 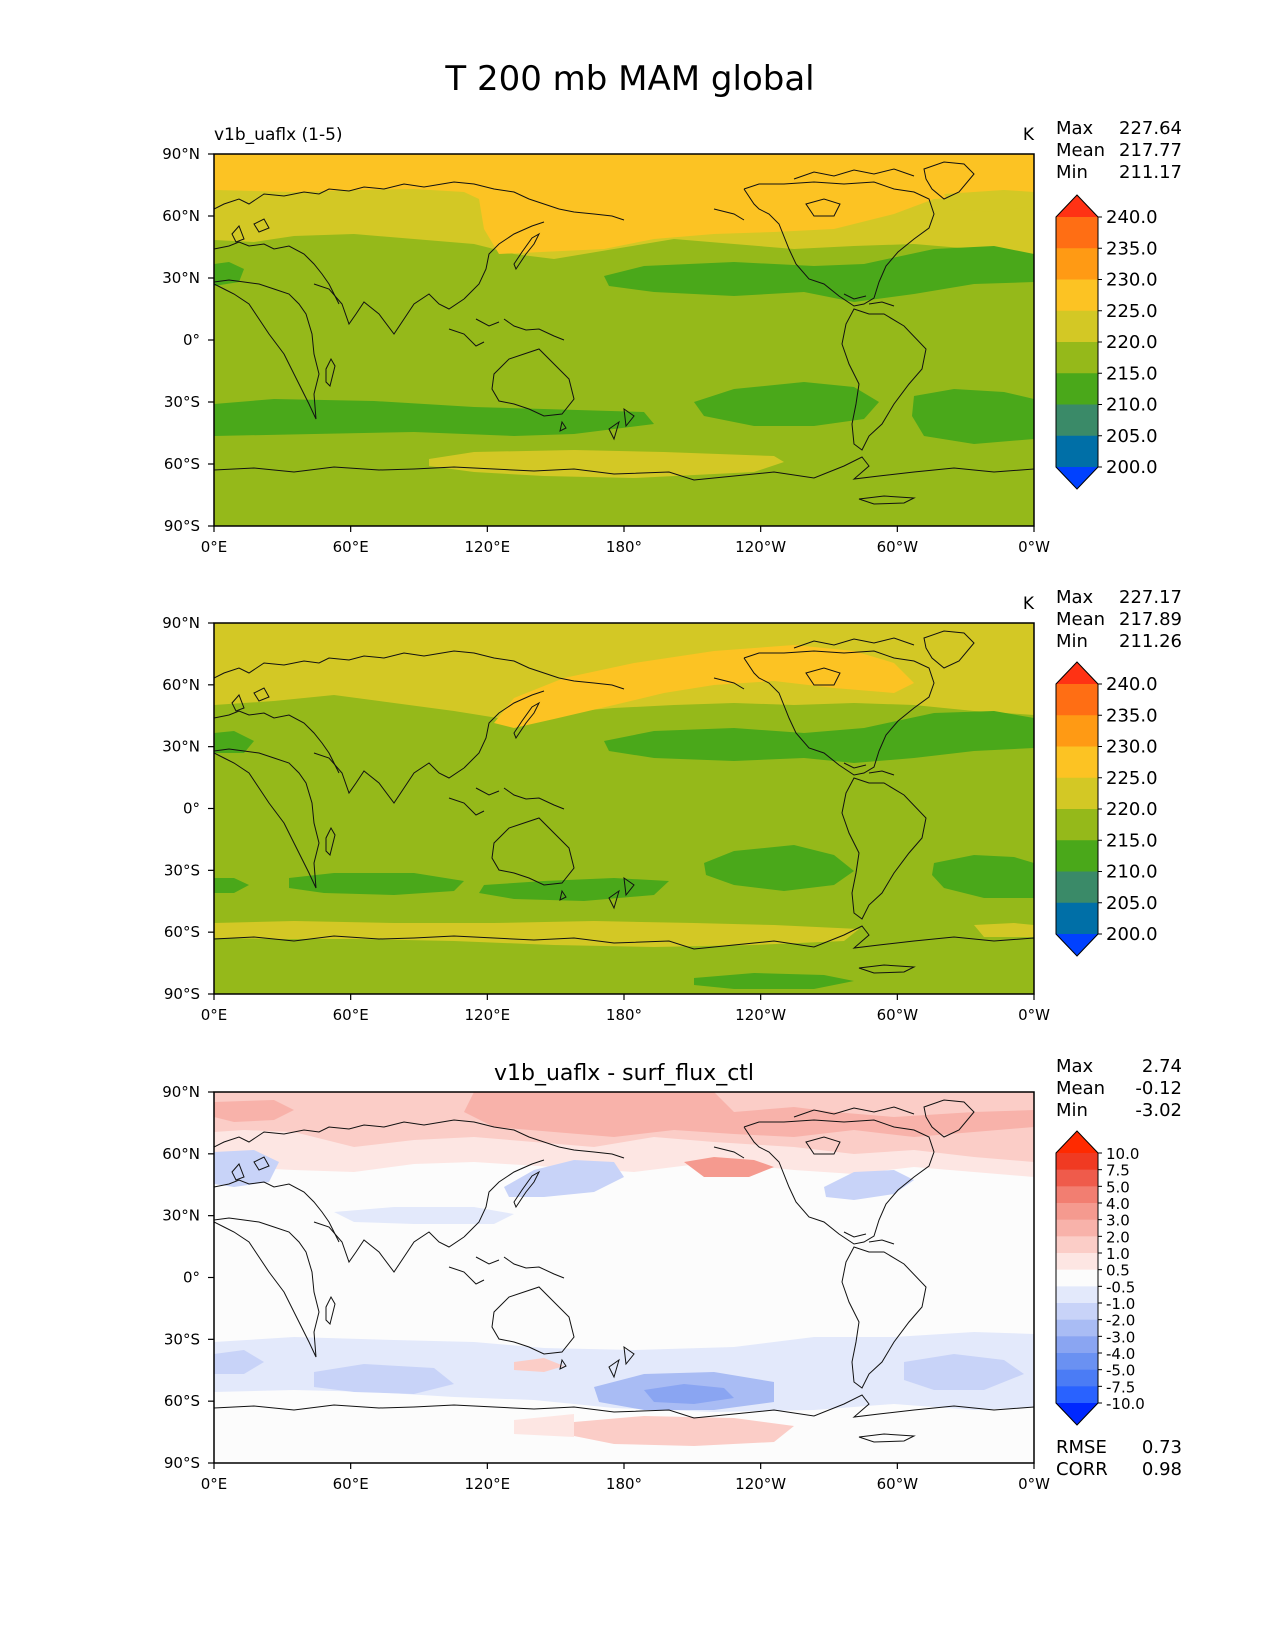 What do you see at coordinates (434, 417) in the screenshot?
I see `field-band-215-south` at bounding box center [434, 417].